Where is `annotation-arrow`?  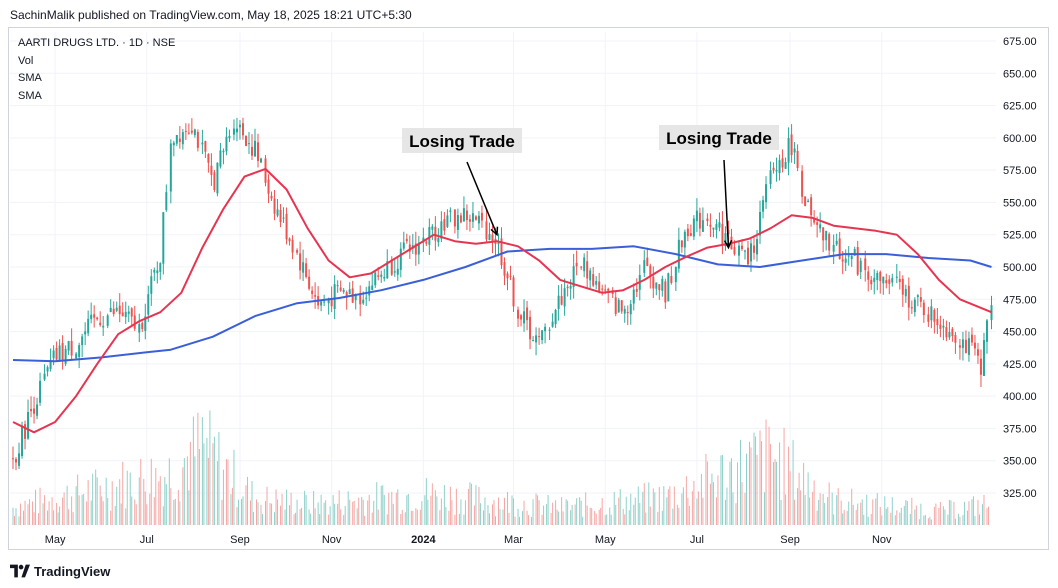 annotation-arrow is located at coordinates (482, 198).